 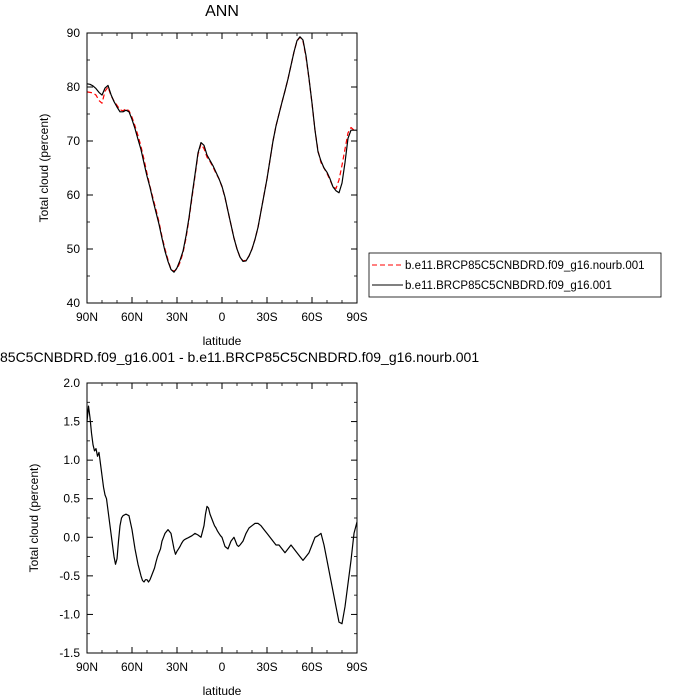 What do you see at coordinates (71, 422) in the screenshot?
I see `y-tick-label: 1.5` at bounding box center [71, 422].